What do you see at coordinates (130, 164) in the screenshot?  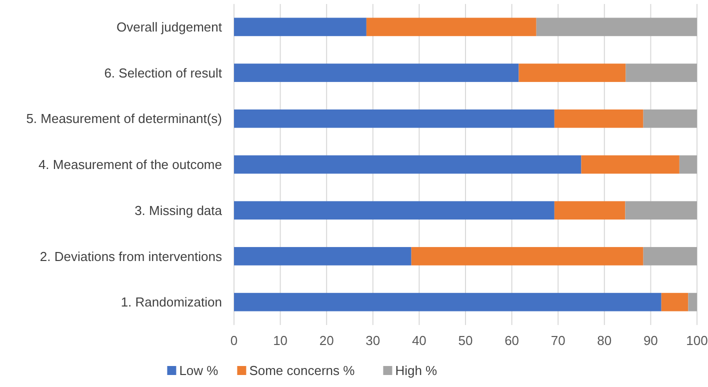 I see `y-tick-label: 4. Measurement of the outcome` at bounding box center [130, 164].